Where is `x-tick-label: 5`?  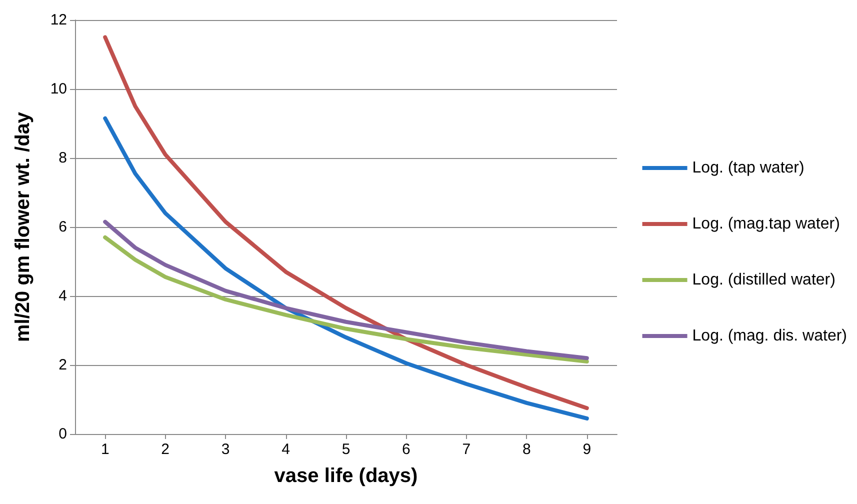
x-tick-label: 5 is located at coordinates (346, 449).